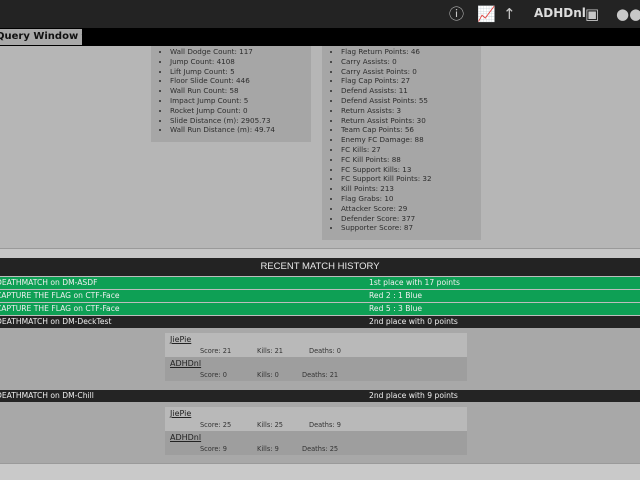  I want to click on username-link: ADHDnl, so click(560, 13).